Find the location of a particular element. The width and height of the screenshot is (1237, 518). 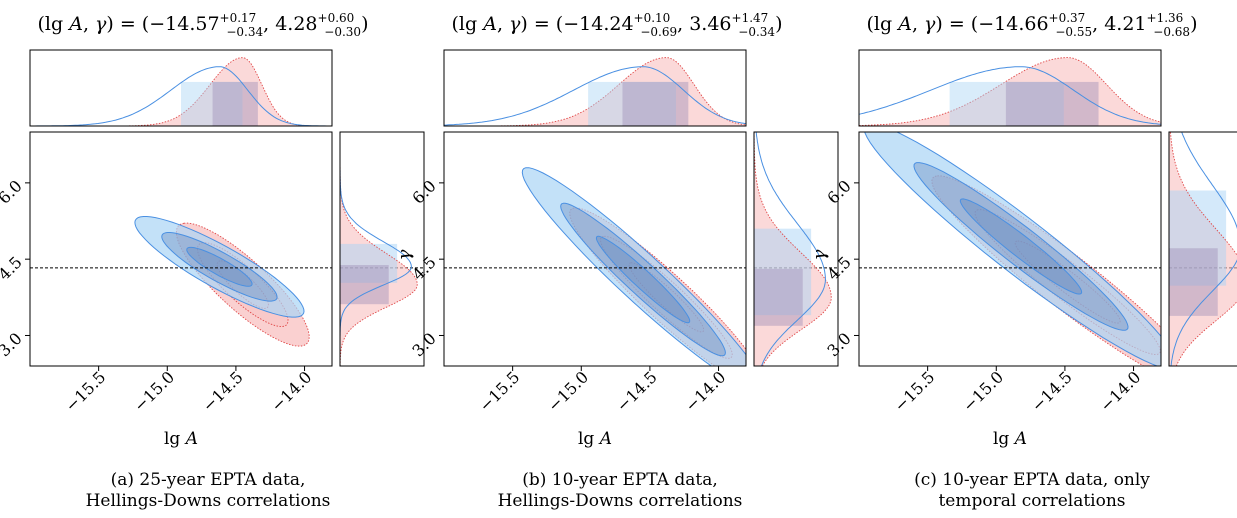

caption-a-line1: (a) 25-year EPTA data, is located at coordinates (208, 480).